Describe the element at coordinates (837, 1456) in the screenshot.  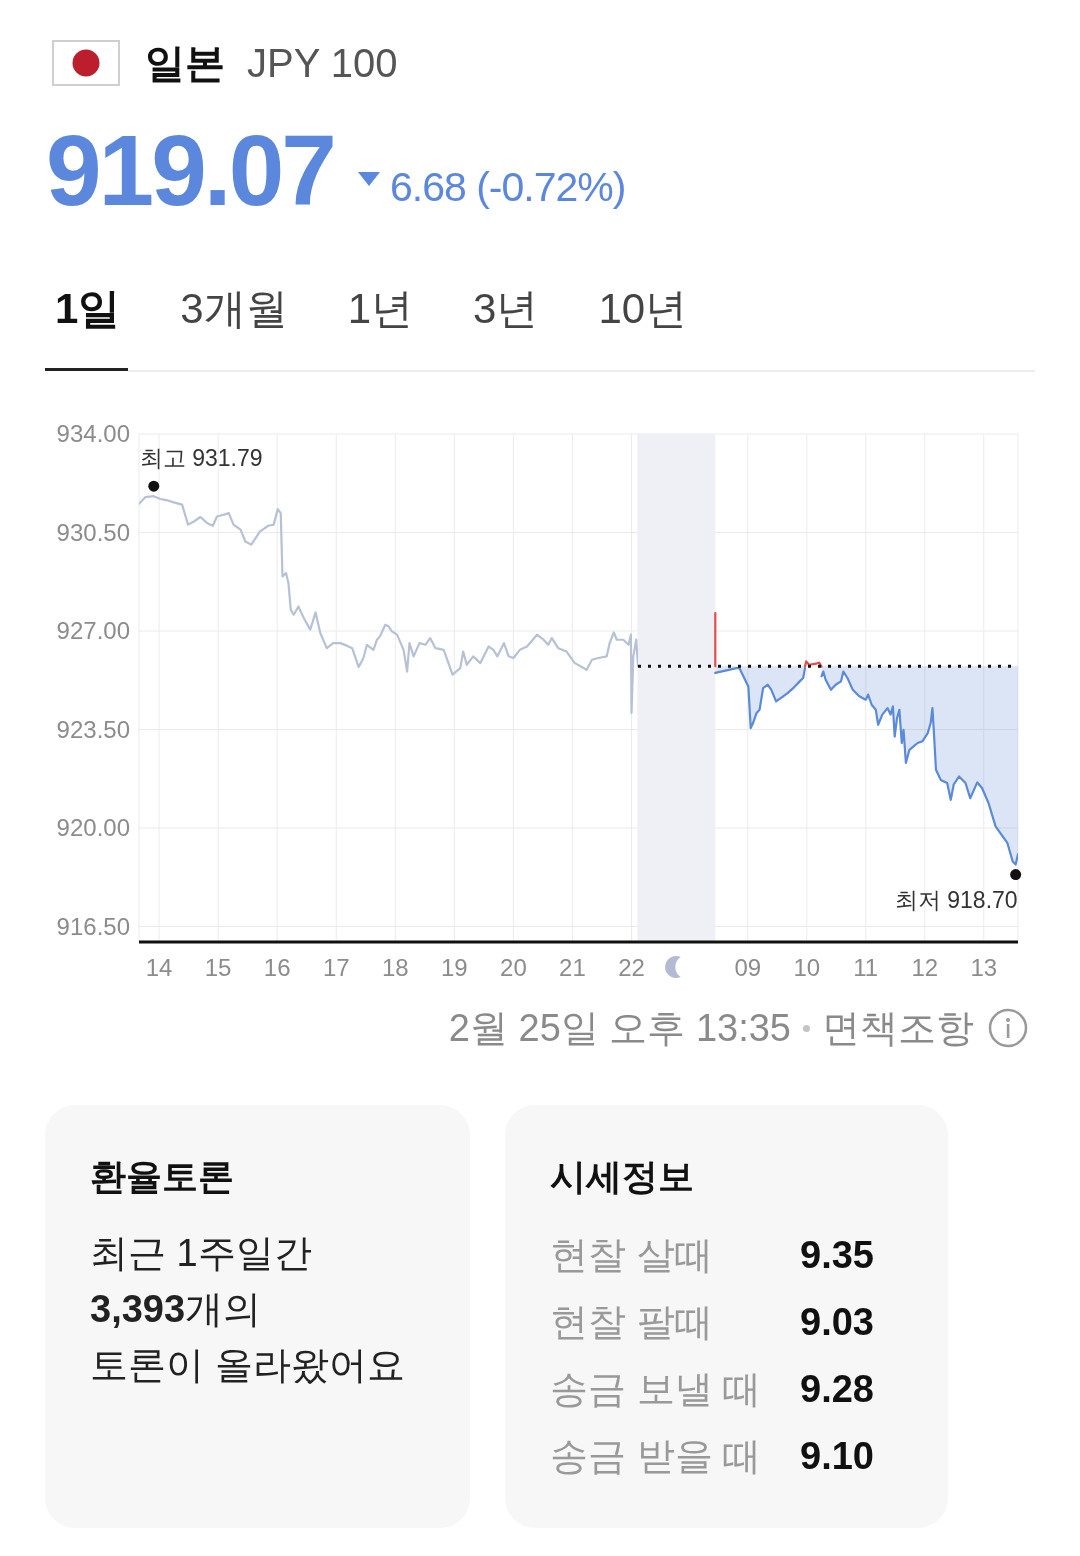
I see `text: 9.10` at that location.